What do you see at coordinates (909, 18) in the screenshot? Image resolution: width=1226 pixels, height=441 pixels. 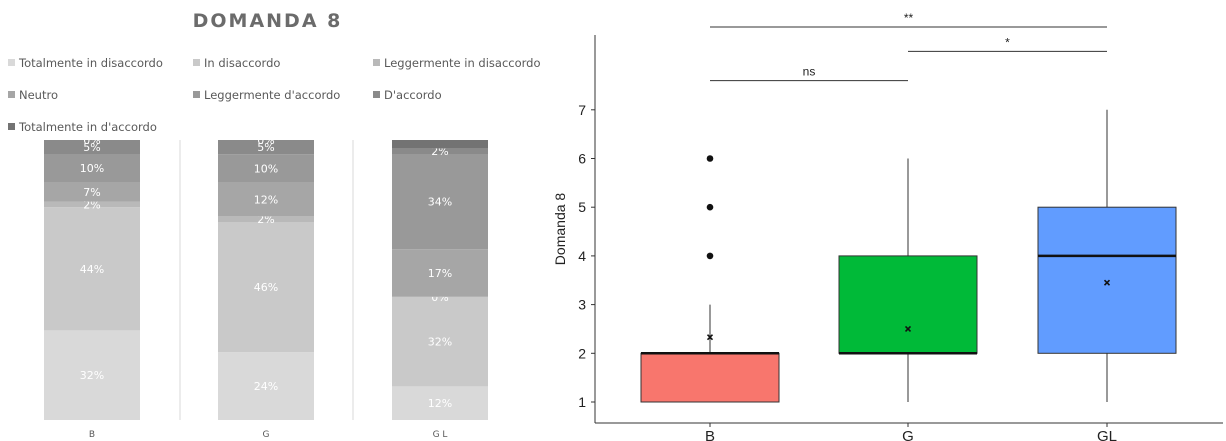 I see `significance-label: **` at bounding box center [909, 18].